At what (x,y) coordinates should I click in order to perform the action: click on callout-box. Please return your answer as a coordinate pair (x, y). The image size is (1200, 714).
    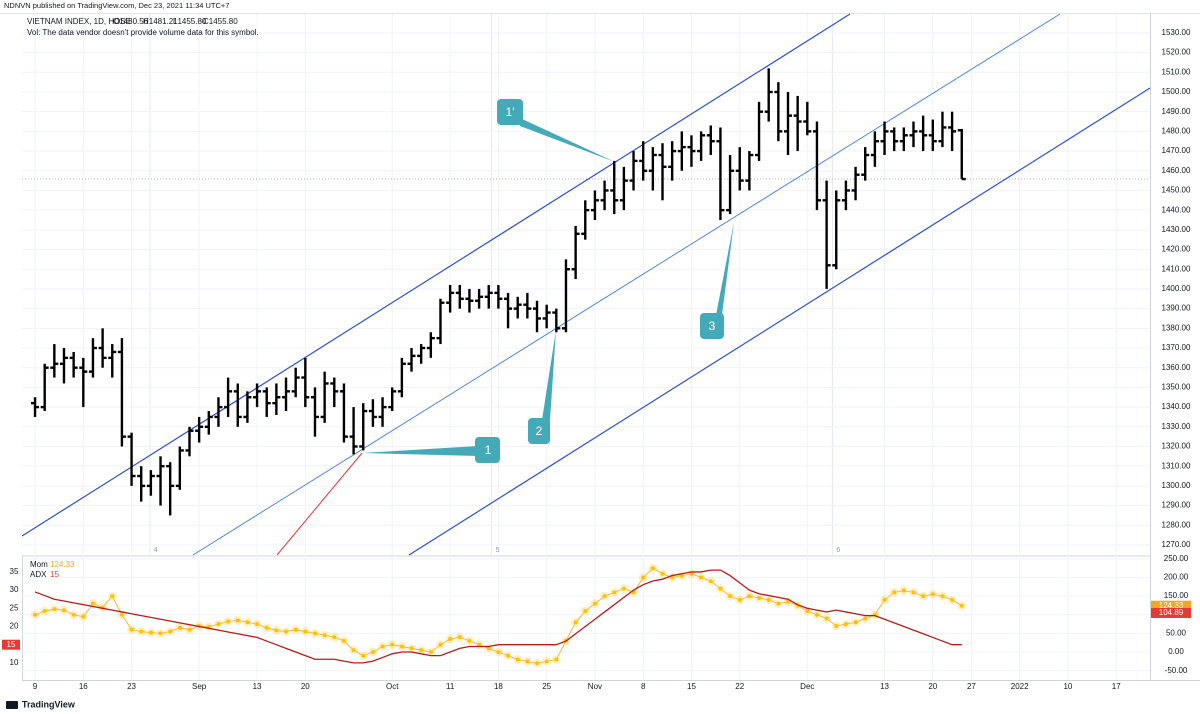
    Looking at the image, I should click on (487, 450).